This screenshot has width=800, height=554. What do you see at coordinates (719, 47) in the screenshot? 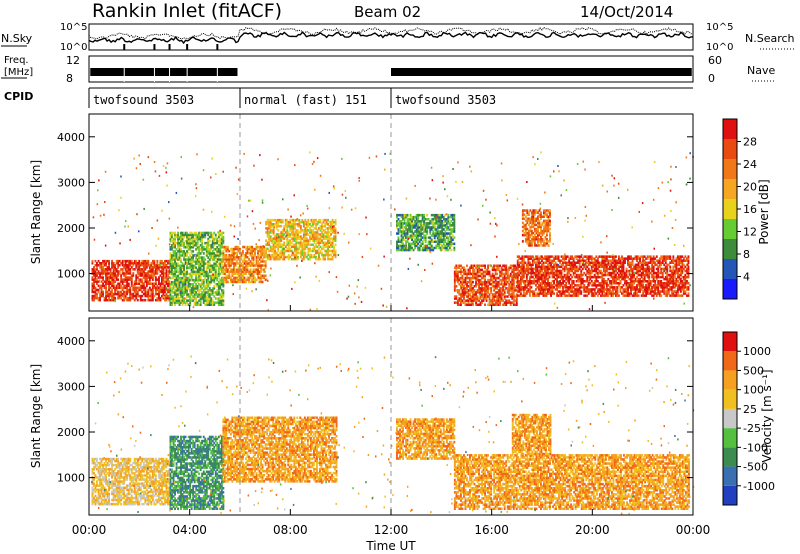
I see `nsearch-tick-low: 10^0` at bounding box center [719, 47].